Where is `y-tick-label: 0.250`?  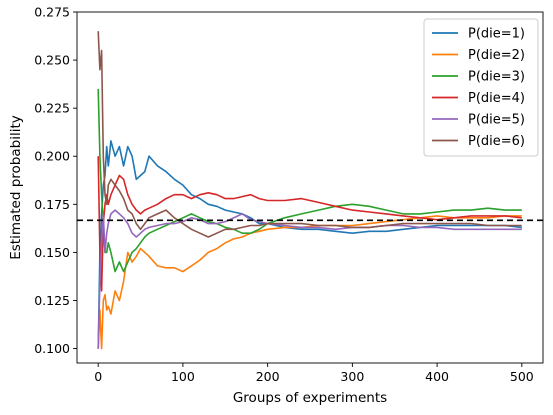
y-tick-label: 0.250 is located at coordinates (52, 60).